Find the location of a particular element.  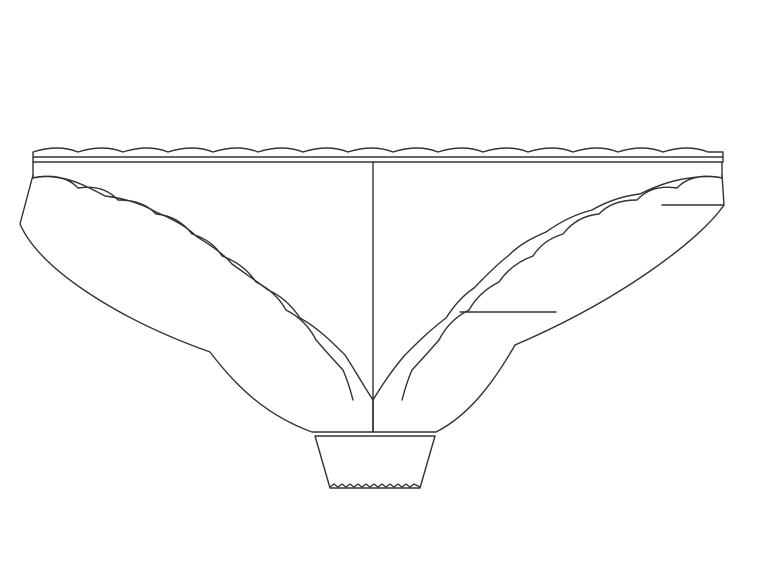

gusset is located at coordinates (375, 462).